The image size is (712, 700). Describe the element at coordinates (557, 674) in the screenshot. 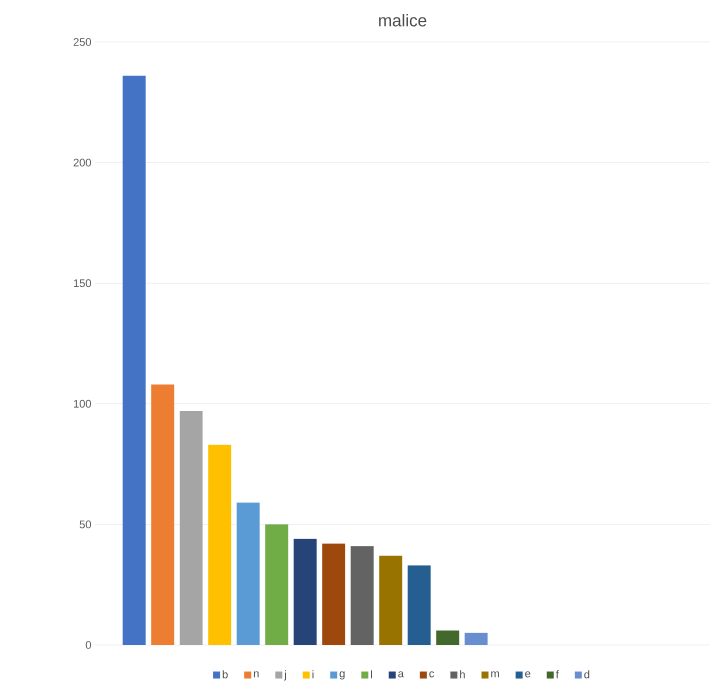

I see `legend-label: f` at that location.